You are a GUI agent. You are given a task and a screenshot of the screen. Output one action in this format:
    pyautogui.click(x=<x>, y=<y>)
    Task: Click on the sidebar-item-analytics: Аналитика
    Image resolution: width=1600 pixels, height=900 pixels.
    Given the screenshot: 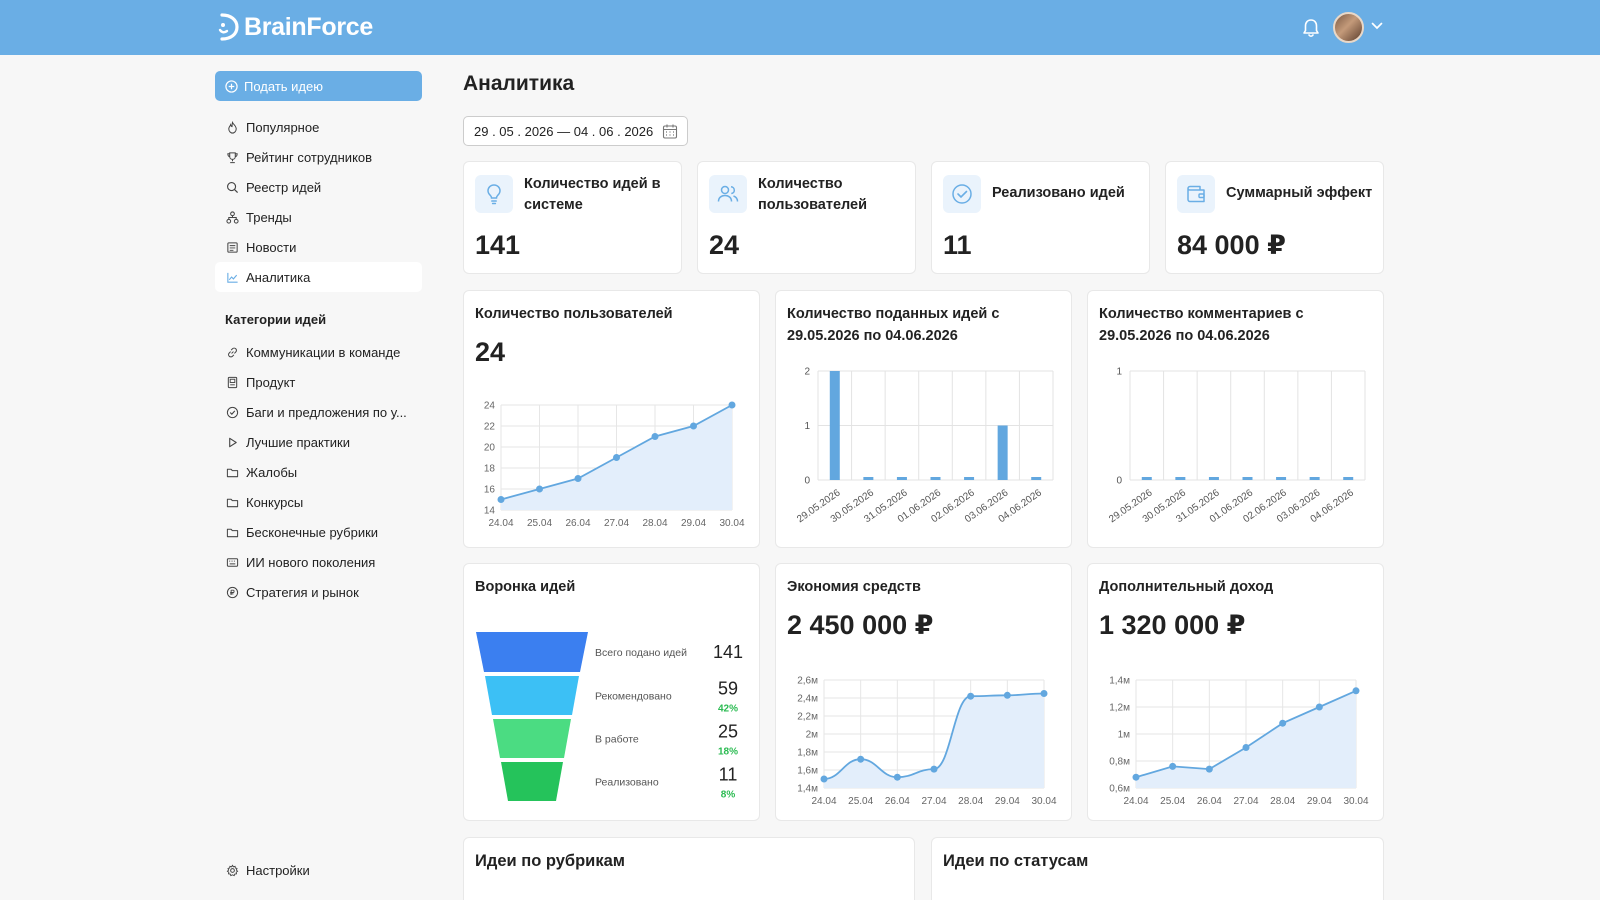 What is the action you would take?
    pyautogui.click(x=318, y=277)
    